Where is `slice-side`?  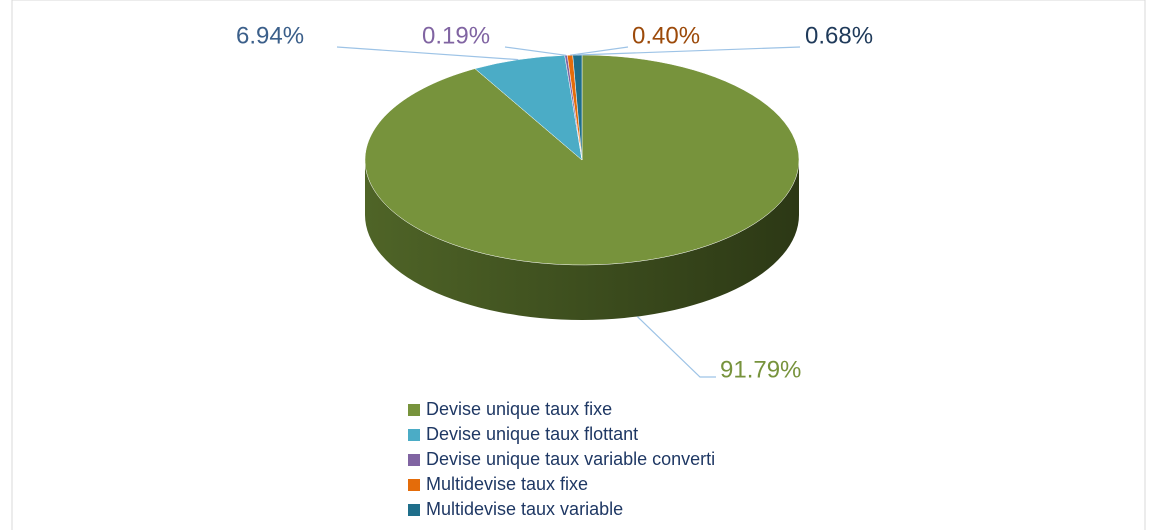 slice-side is located at coordinates (582, 240).